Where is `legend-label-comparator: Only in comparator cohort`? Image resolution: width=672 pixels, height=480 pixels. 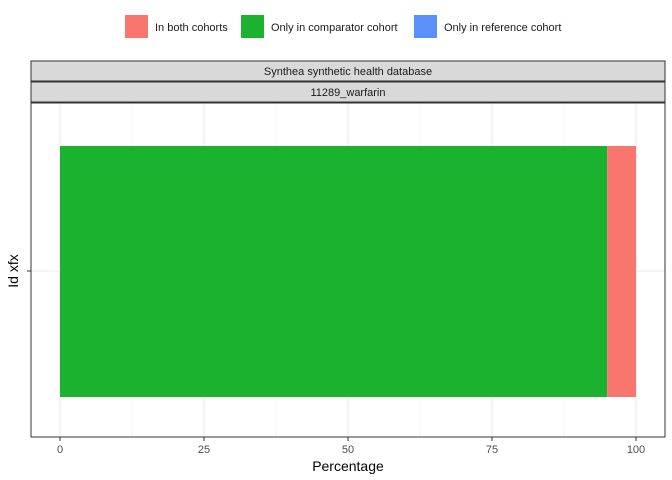
legend-label-comparator: Only in comparator cohort is located at coordinates (334, 28).